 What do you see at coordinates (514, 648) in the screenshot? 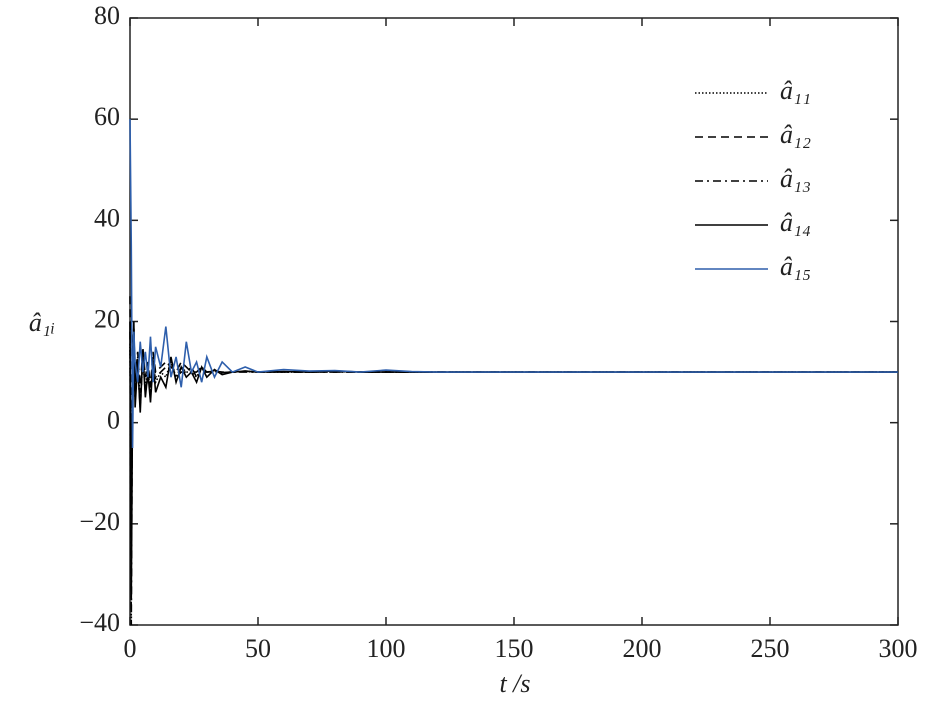
I see `x-tick-label: 150` at bounding box center [514, 648].